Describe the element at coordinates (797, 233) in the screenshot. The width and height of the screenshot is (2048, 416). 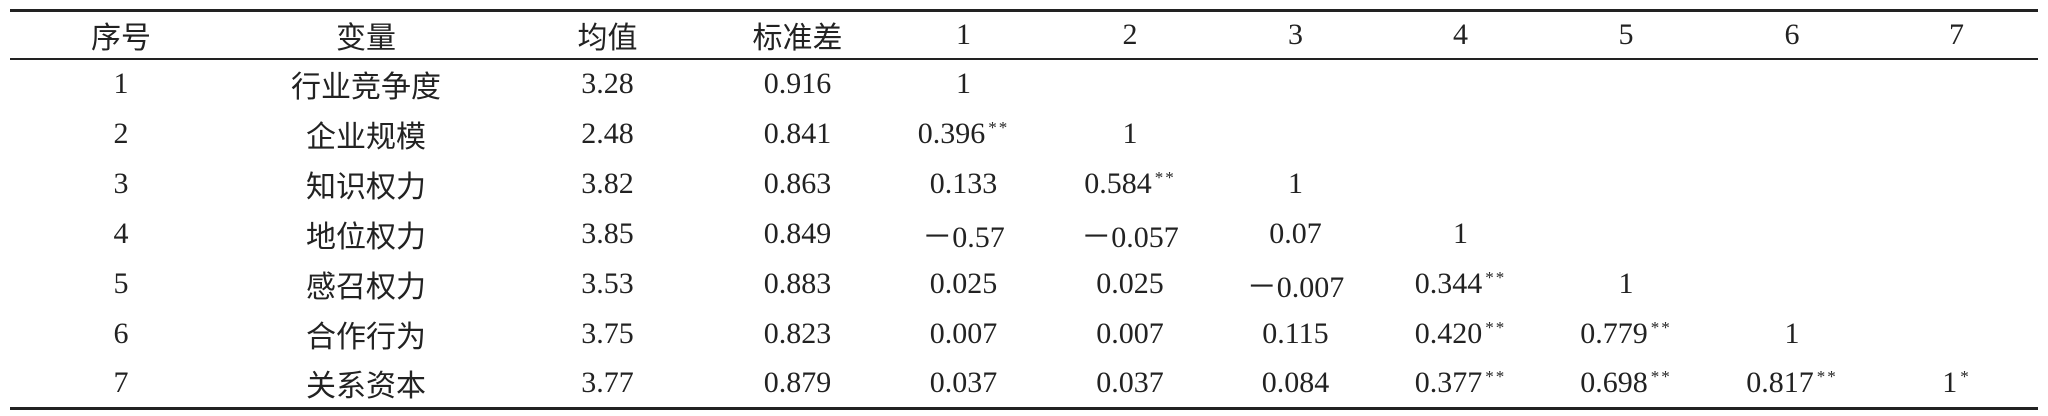
I see `table-cell: 0.849` at that location.